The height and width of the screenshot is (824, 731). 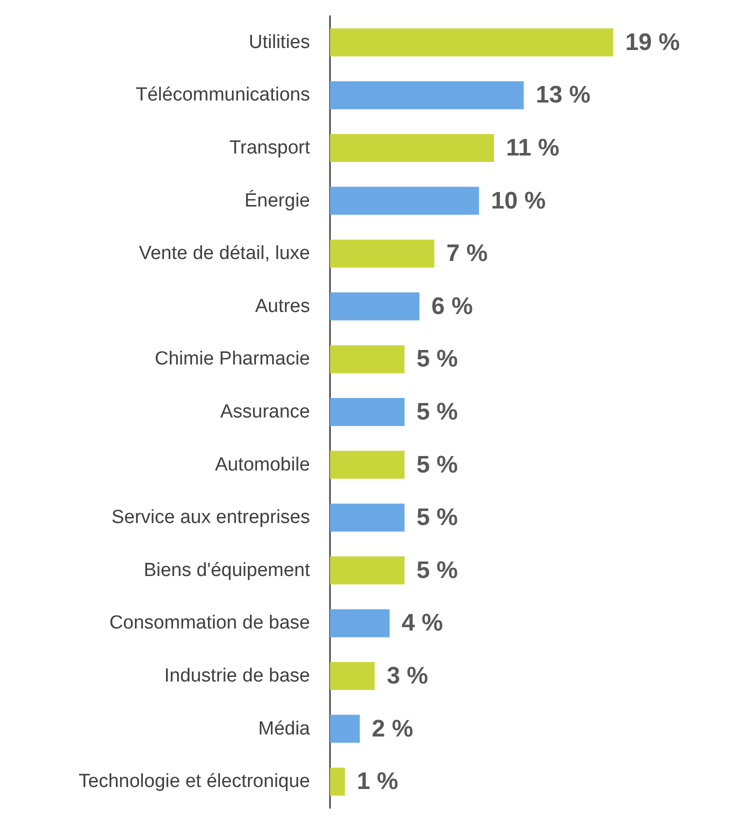 I want to click on data-label: 4 %, so click(x=422, y=623).